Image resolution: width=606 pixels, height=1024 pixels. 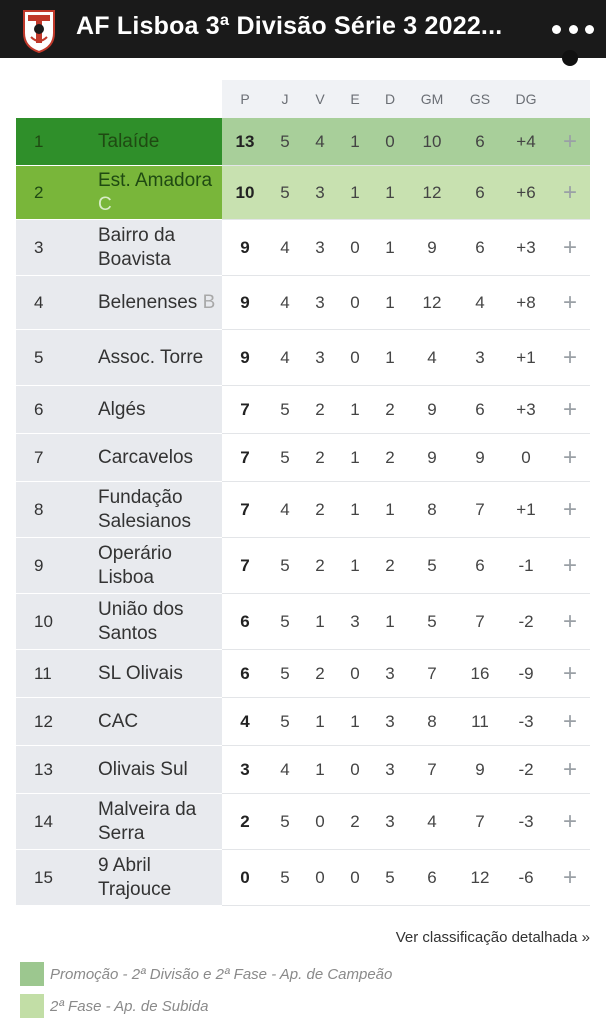 I want to click on row-team-cell: 3 Bairro da Boavista, so click(x=119, y=248).